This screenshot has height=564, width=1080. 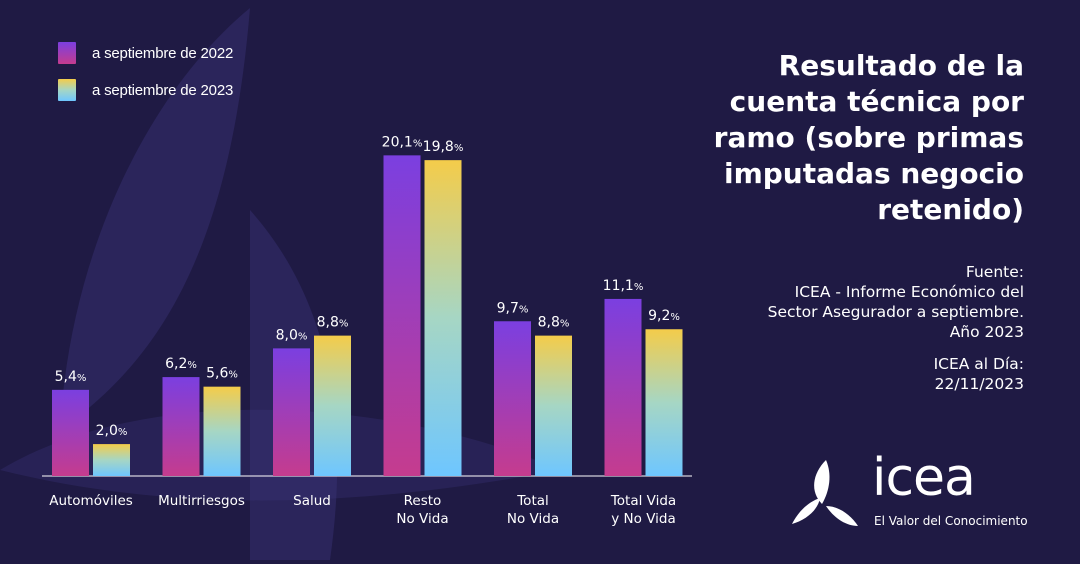 I want to click on icea-logo-mark, so click(x=825, y=493).